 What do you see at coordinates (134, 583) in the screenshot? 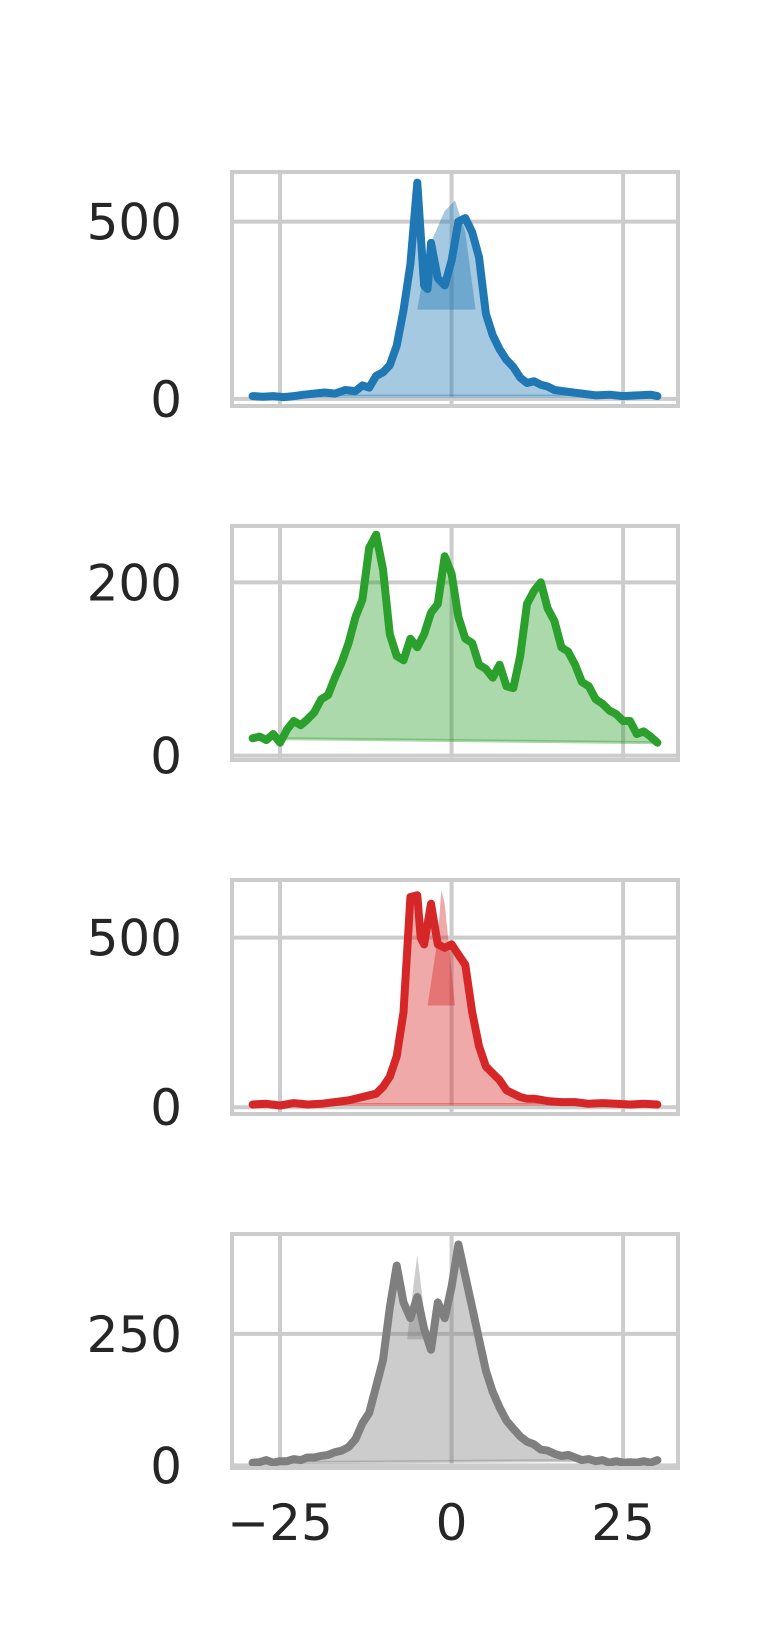
I see `y-tick-label: 200` at bounding box center [134, 583].